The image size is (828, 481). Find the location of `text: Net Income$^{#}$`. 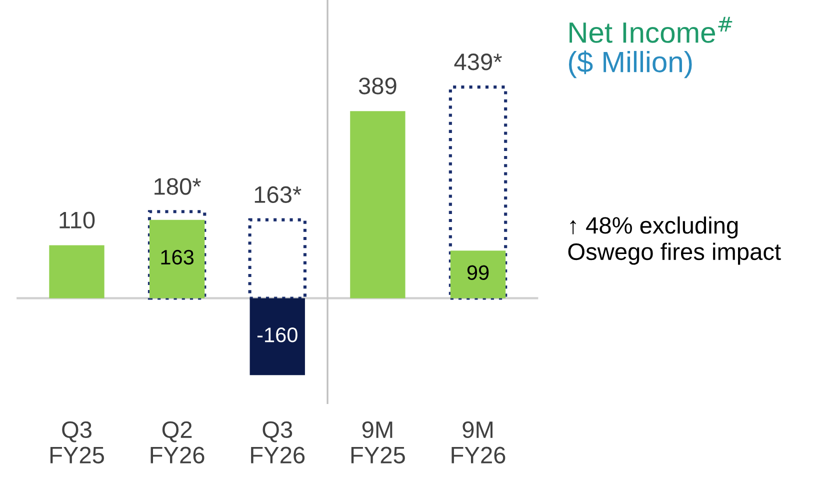

text: Net Income$^{#}$ is located at coordinates (651, 29).